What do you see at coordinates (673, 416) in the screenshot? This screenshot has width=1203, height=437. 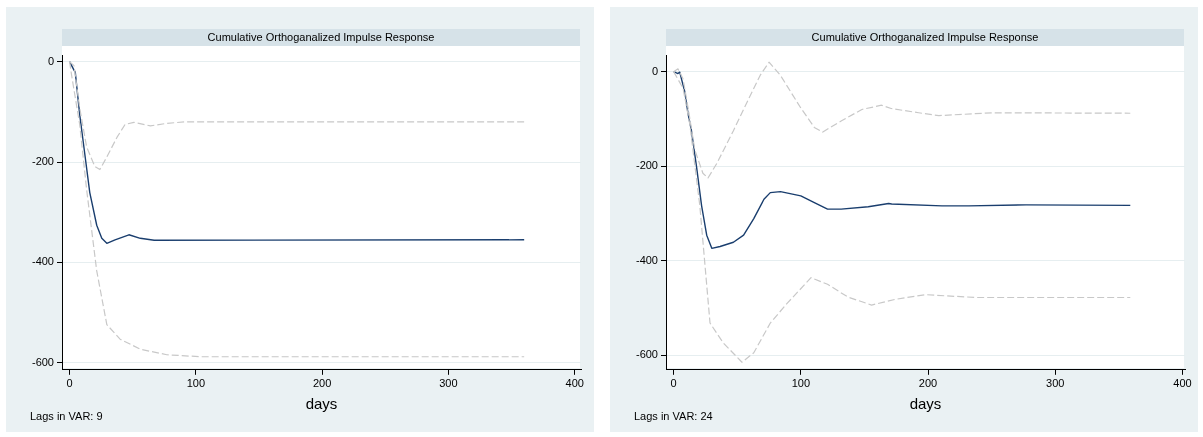 I see `text: Lags in VAR: 24` at bounding box center [673, 416].